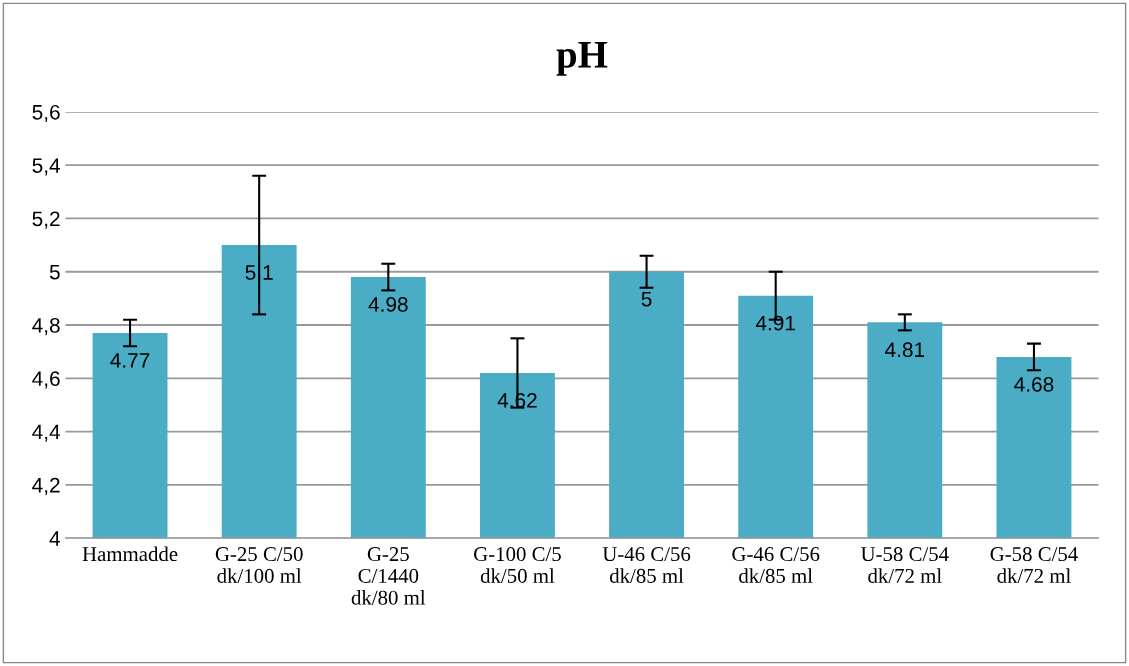 This screenshot has height=666, width=1129. I want to click on x-tick-label: G-100 C/5 dk/50 ml, so click(517, 565).